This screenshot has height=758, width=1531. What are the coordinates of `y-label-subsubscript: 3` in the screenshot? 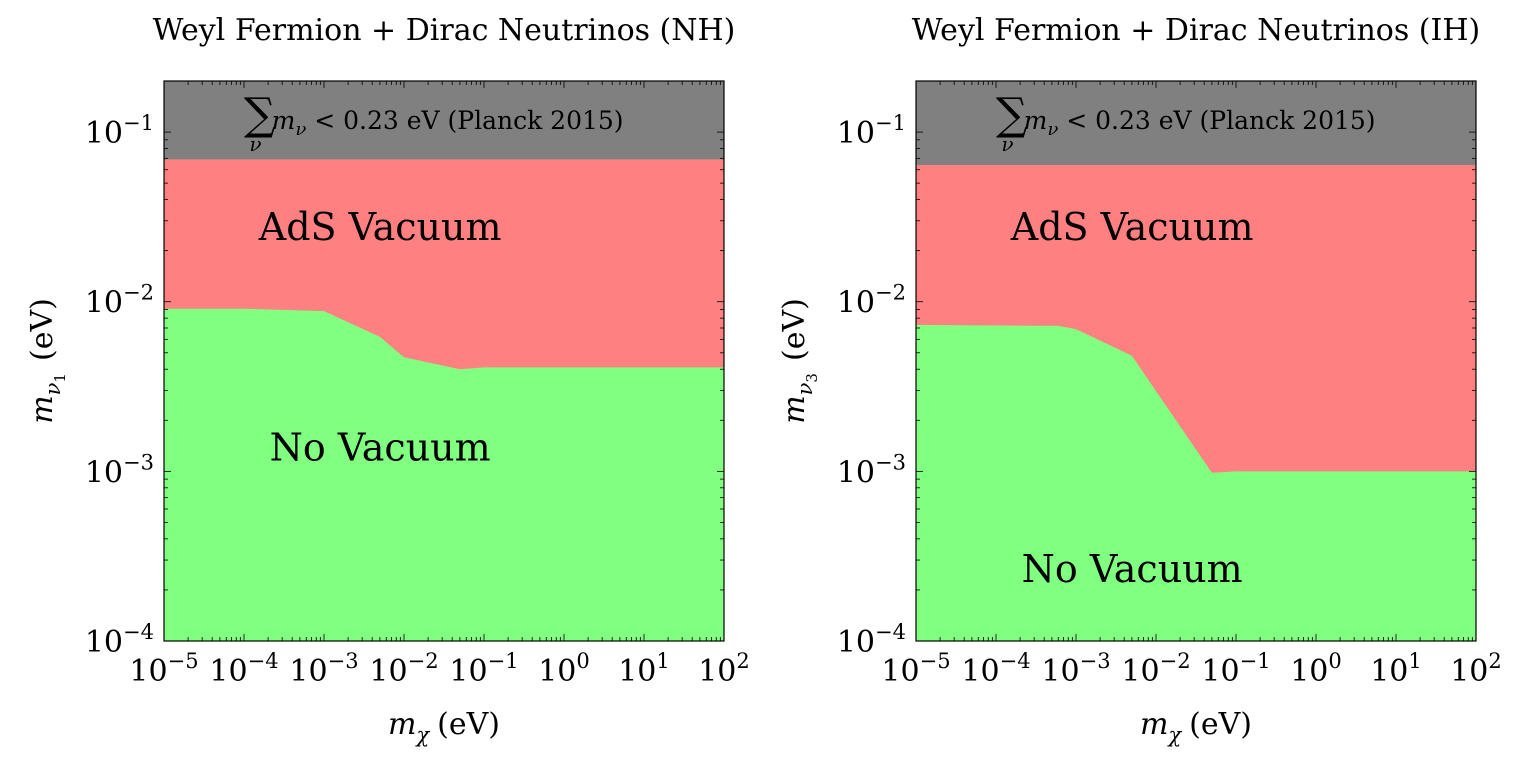 It's located at (812, 378).